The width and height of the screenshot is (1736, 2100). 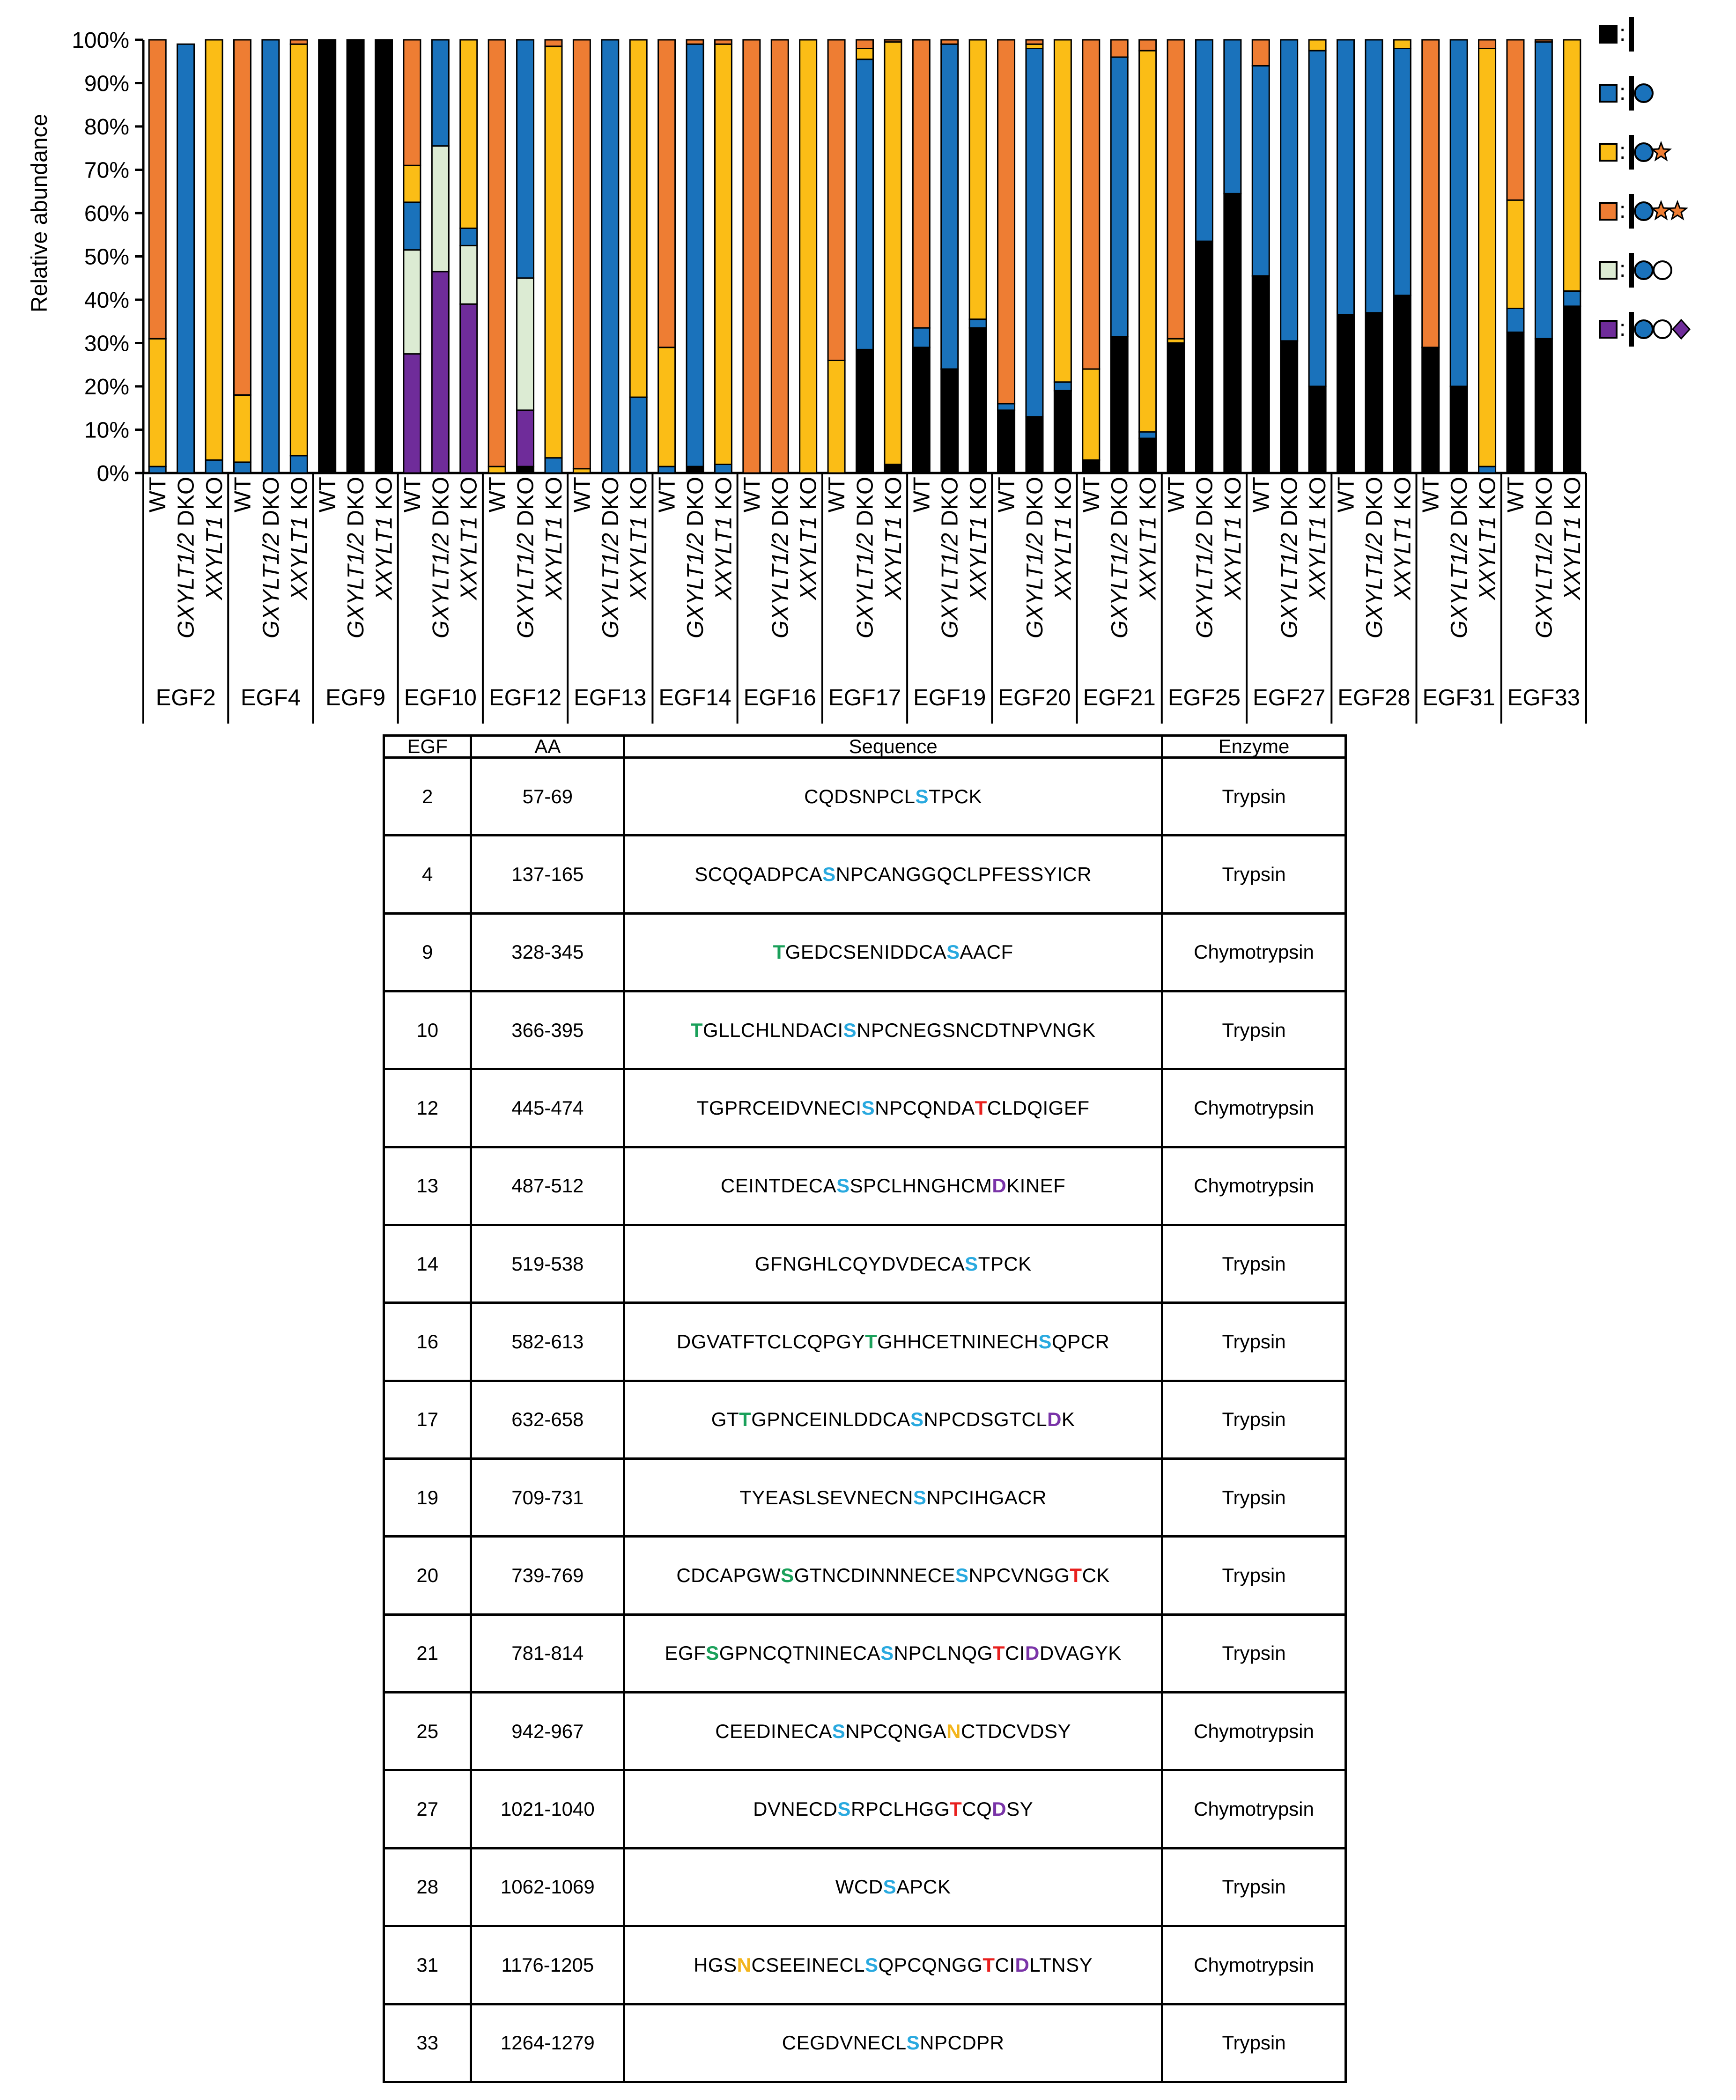 What do you see at coordinates (963, 2043) in the screenshot?
I see `sequence-segment: NPCDPR` at bounding box center [963, 2043].